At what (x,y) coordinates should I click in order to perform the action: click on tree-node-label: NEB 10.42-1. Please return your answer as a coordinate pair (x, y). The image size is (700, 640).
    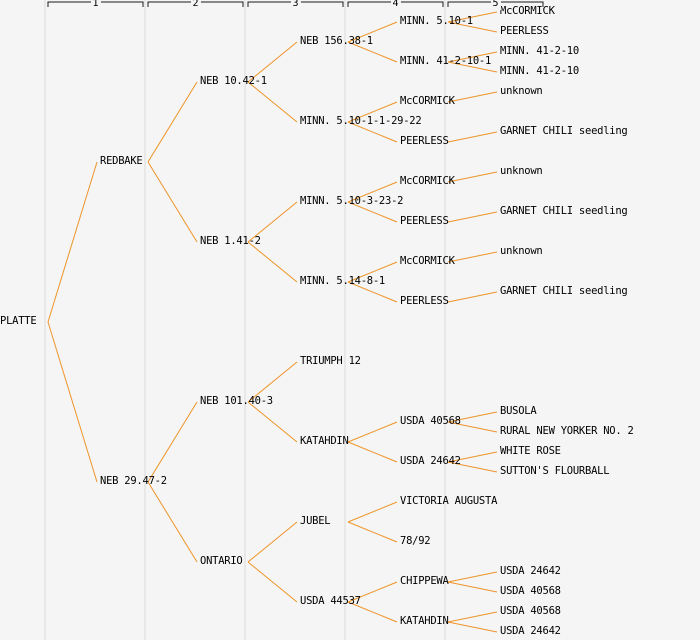
    Looking at the image, I should click on (233, 80).